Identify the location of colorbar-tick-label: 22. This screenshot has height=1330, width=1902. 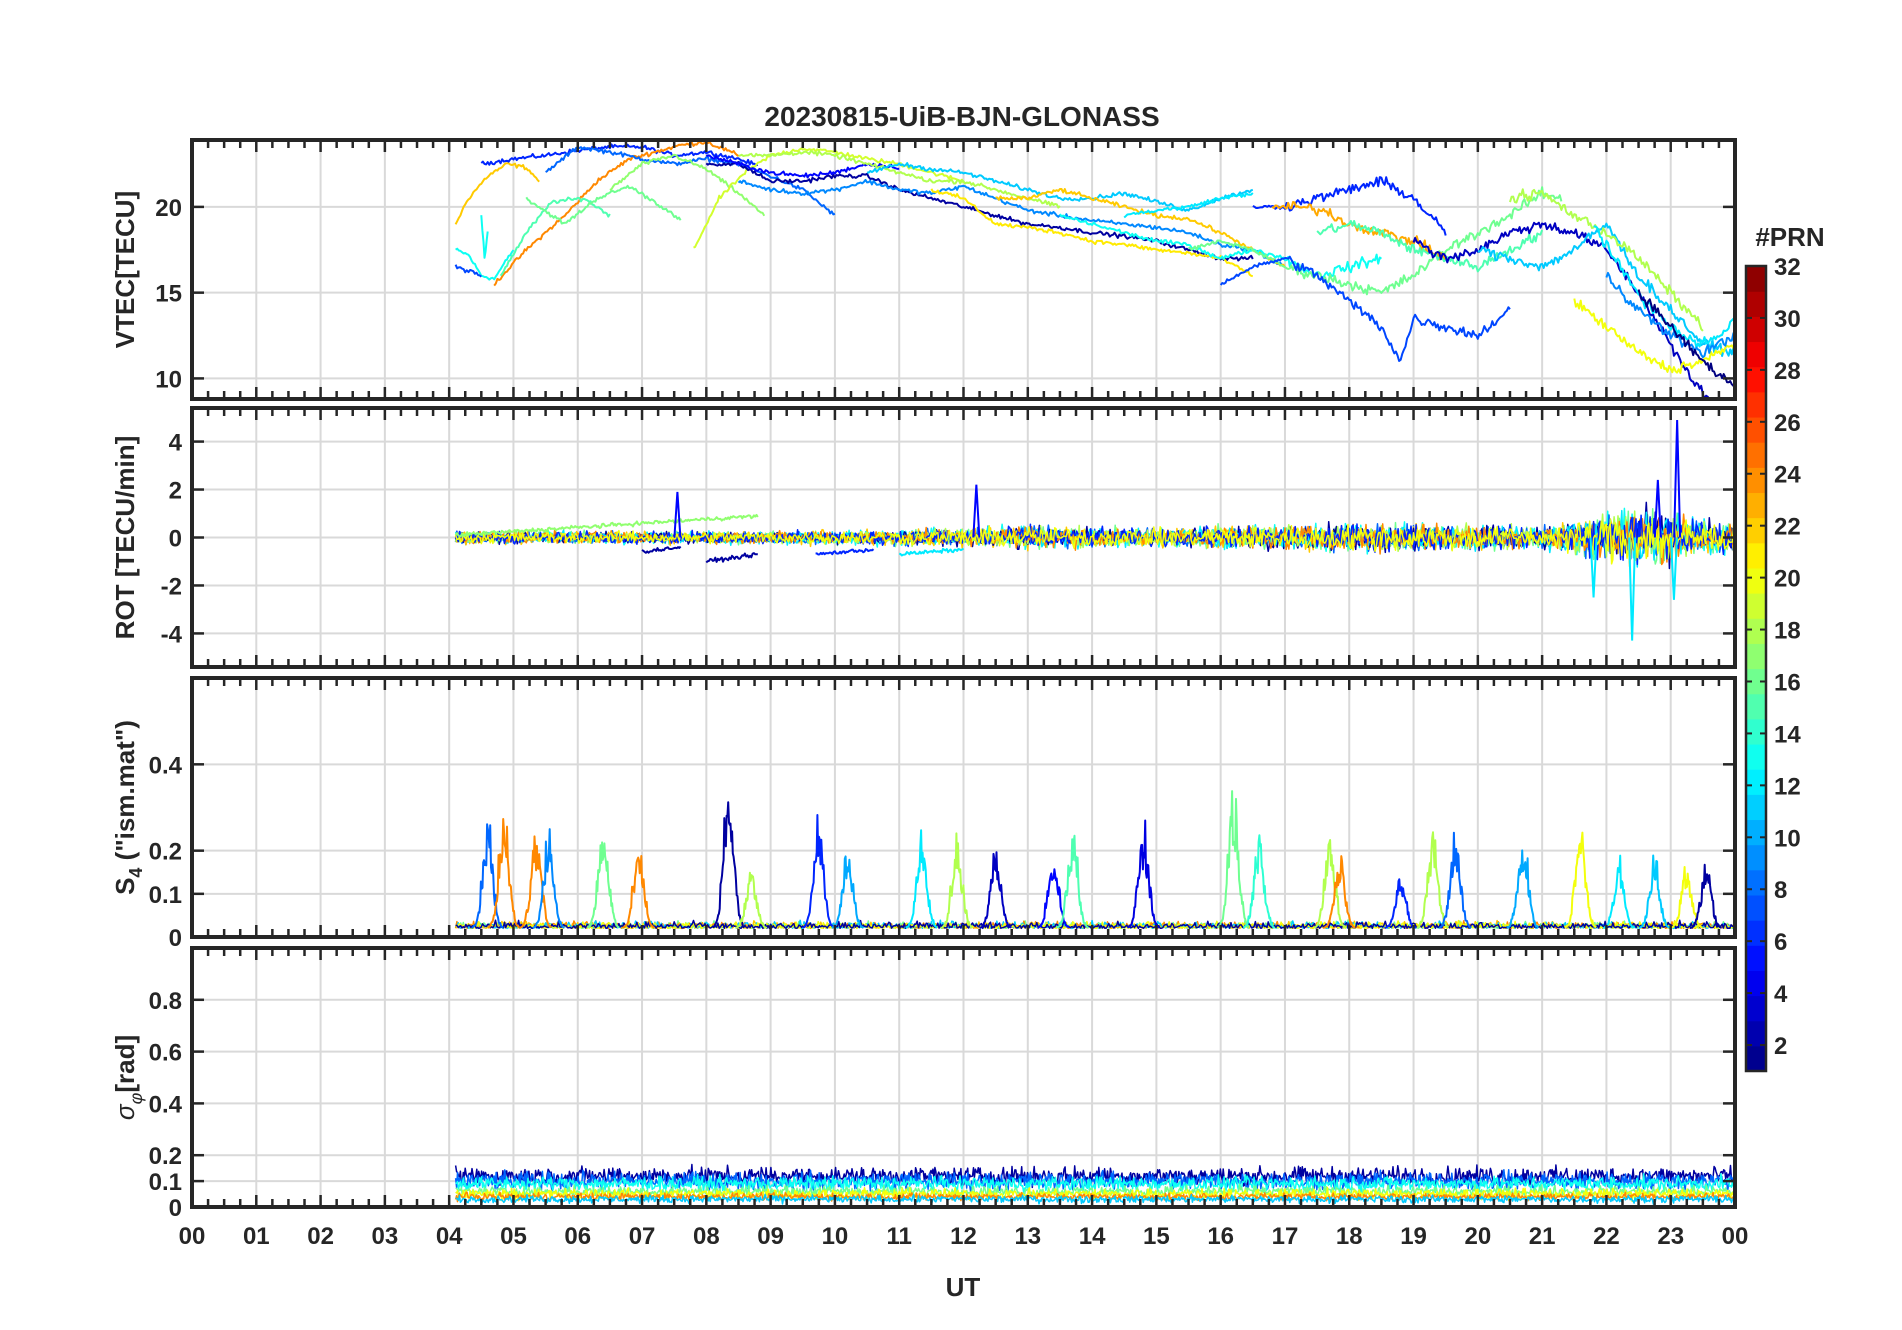
(1787, 527).